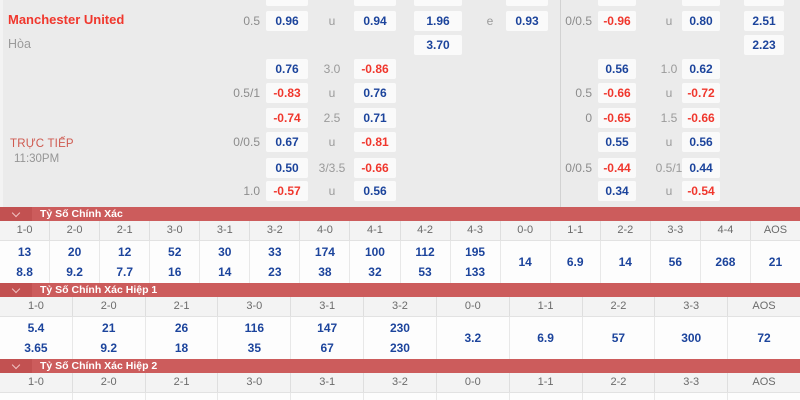  Describe the element at coordinates (74, 252) in the screenshot. I see `home-score-odds: 20` at that location.